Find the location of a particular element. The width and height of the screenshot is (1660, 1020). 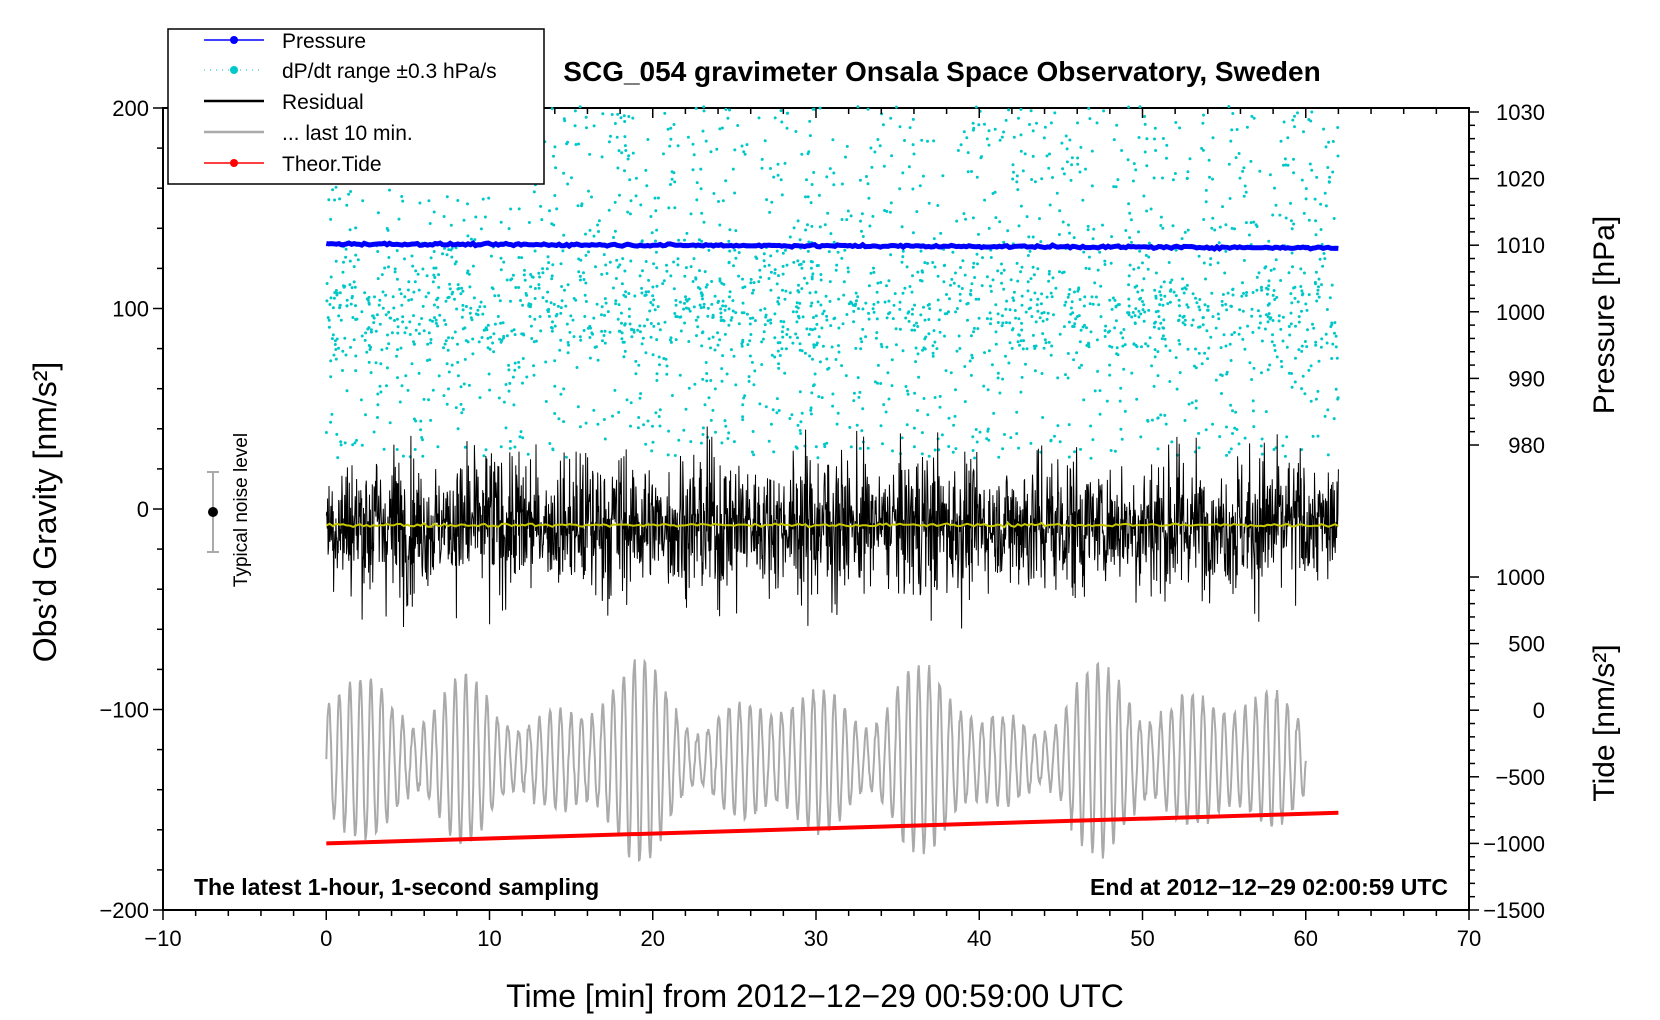

x-tick-label: 50 is located at coordinates (1142, 938).